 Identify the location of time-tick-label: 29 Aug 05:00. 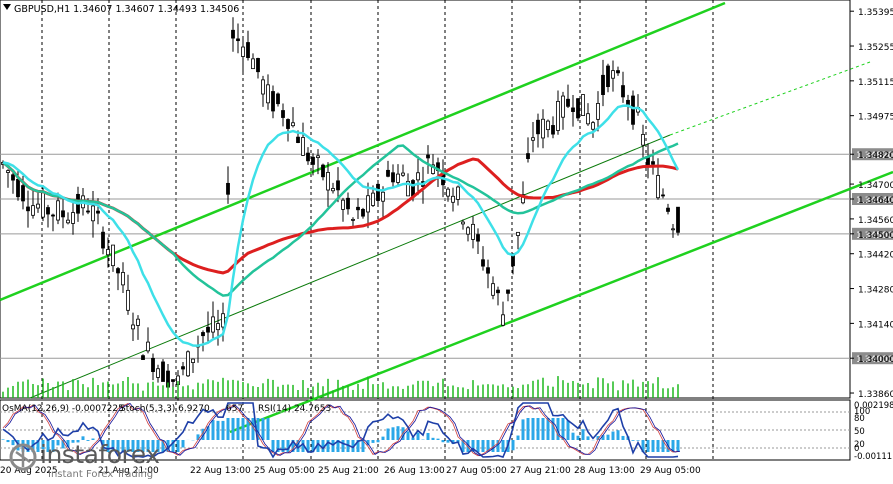
(670, 471).